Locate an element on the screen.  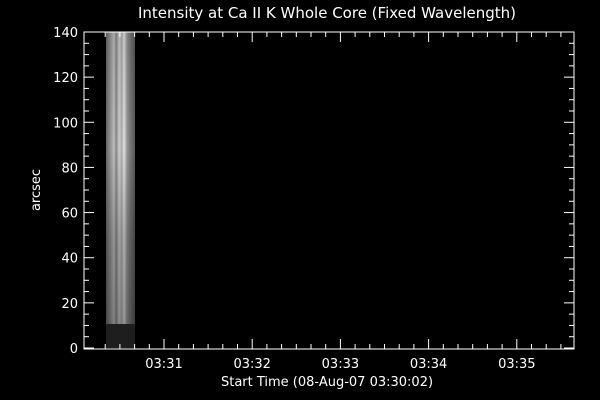
y-tick-label: 120 is located at coordinates (65, 78).